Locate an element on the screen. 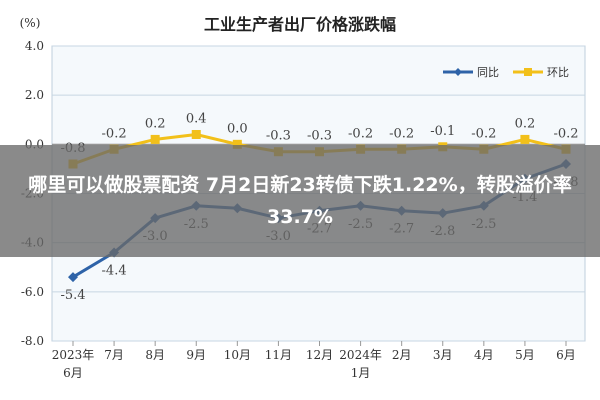  x-tick-label: 2023年 is located at coordinates (73, 355).